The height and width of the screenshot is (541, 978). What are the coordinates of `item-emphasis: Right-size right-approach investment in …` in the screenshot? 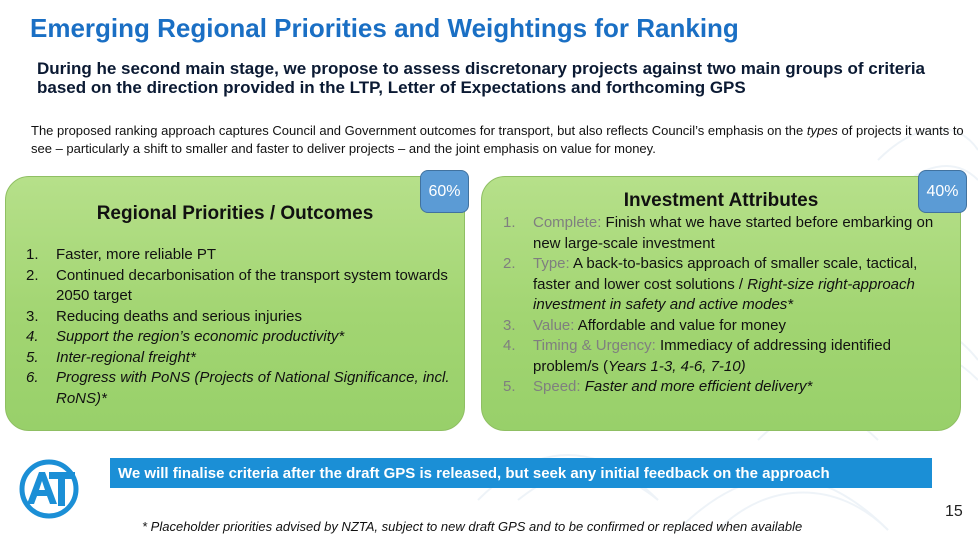 It's located at (724, 294).